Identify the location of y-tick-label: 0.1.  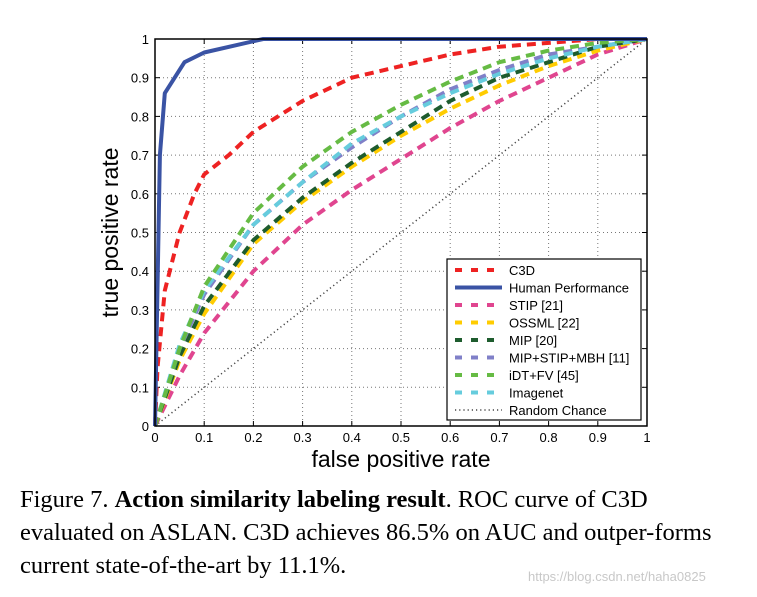
(140, 387).